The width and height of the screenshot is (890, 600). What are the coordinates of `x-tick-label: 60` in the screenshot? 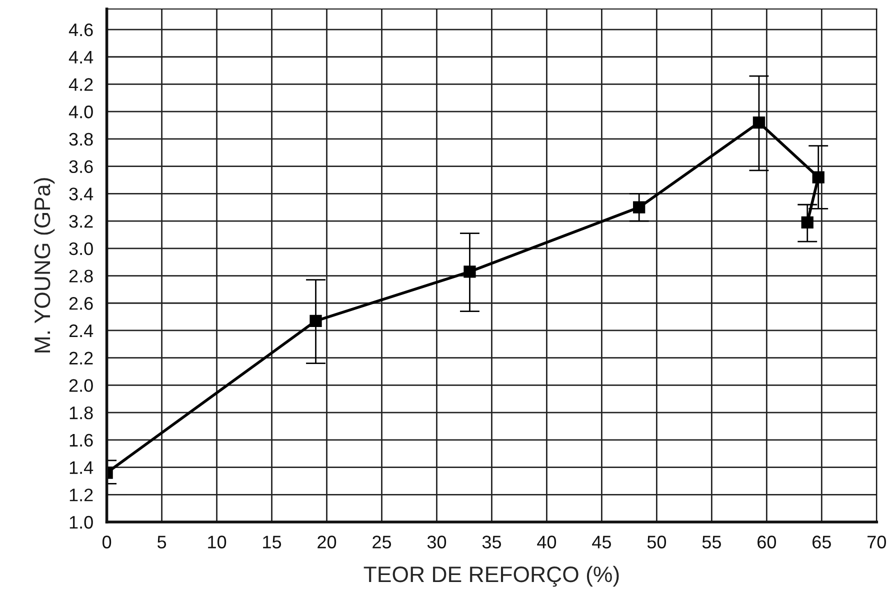 It's located at (767, 542).